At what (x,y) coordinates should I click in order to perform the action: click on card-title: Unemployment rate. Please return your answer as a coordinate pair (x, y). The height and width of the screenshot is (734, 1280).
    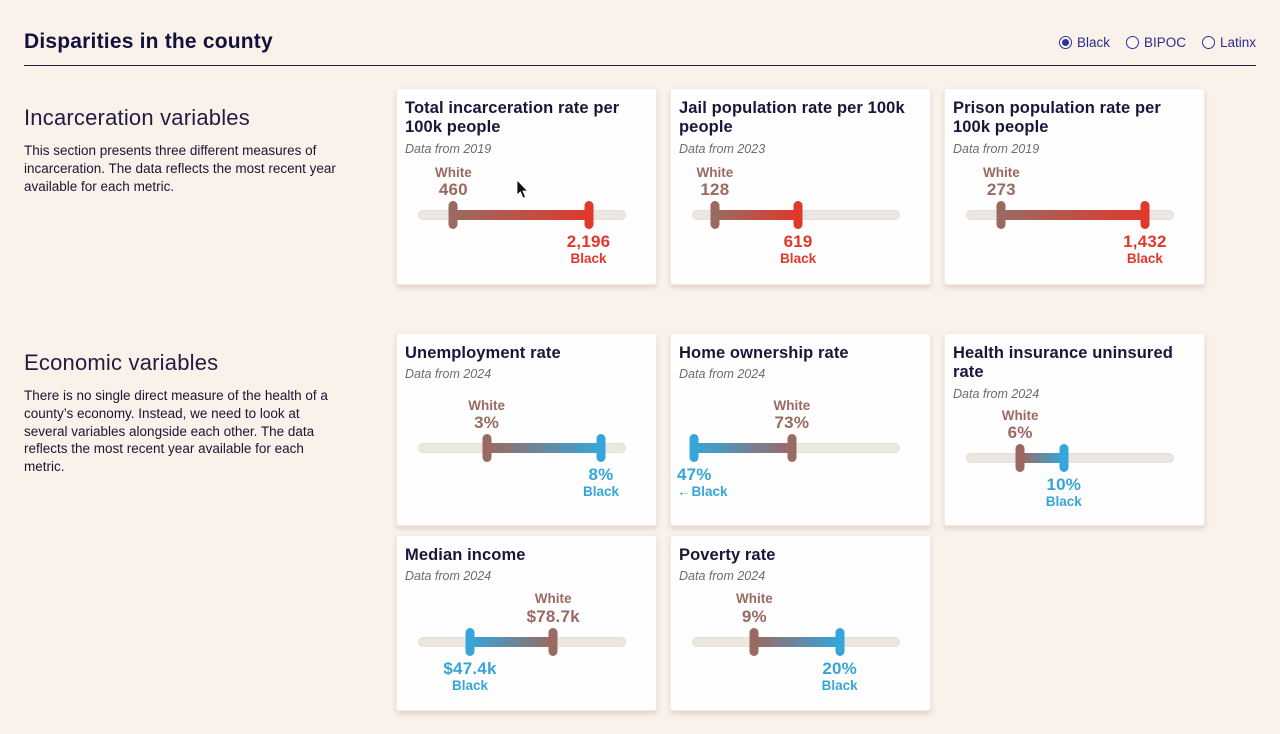
    Looking at the image, I should click on (483, 353).